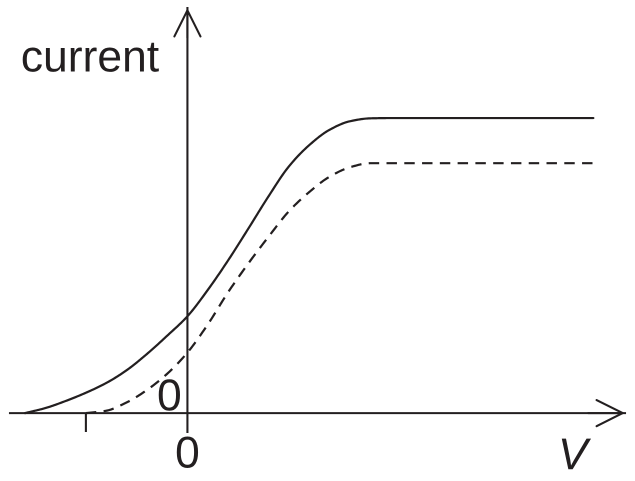 The height and width of the screenshot is (481, 635). Describe the element at coordinates (90, 57) in the screenshot. I see `y-axis-title: current` at that location.